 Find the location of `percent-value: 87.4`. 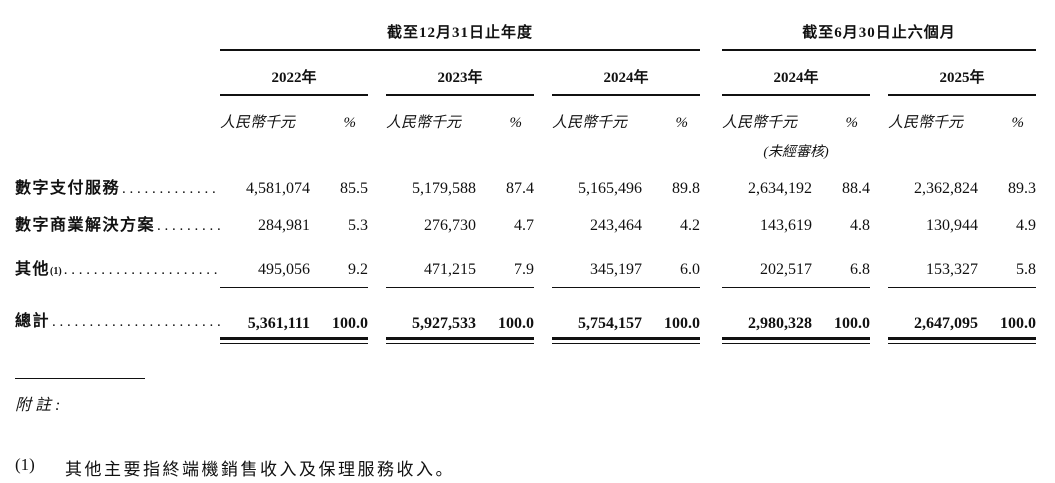

percent-value: 87.4 is located at coordinates (520, 188).